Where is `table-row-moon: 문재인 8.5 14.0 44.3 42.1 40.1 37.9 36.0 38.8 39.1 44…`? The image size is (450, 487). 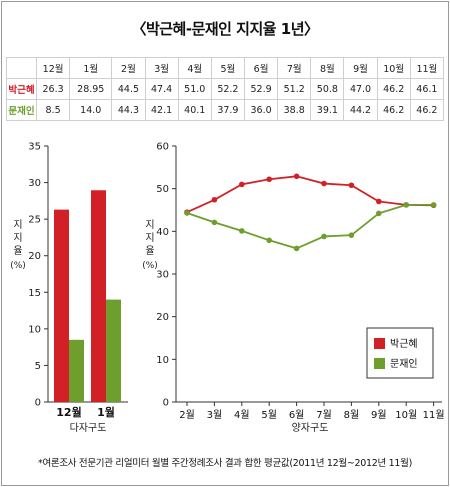
table-row-moon: 문재인 8.5 14.0 44.3 42.1 40.1 37.9 36.0 38.8 39.1 44… is located at coordinates (225, 110).